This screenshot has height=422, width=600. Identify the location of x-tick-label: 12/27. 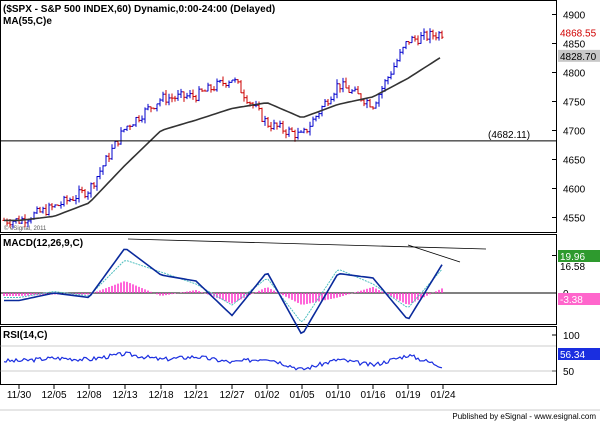
(231, 395).